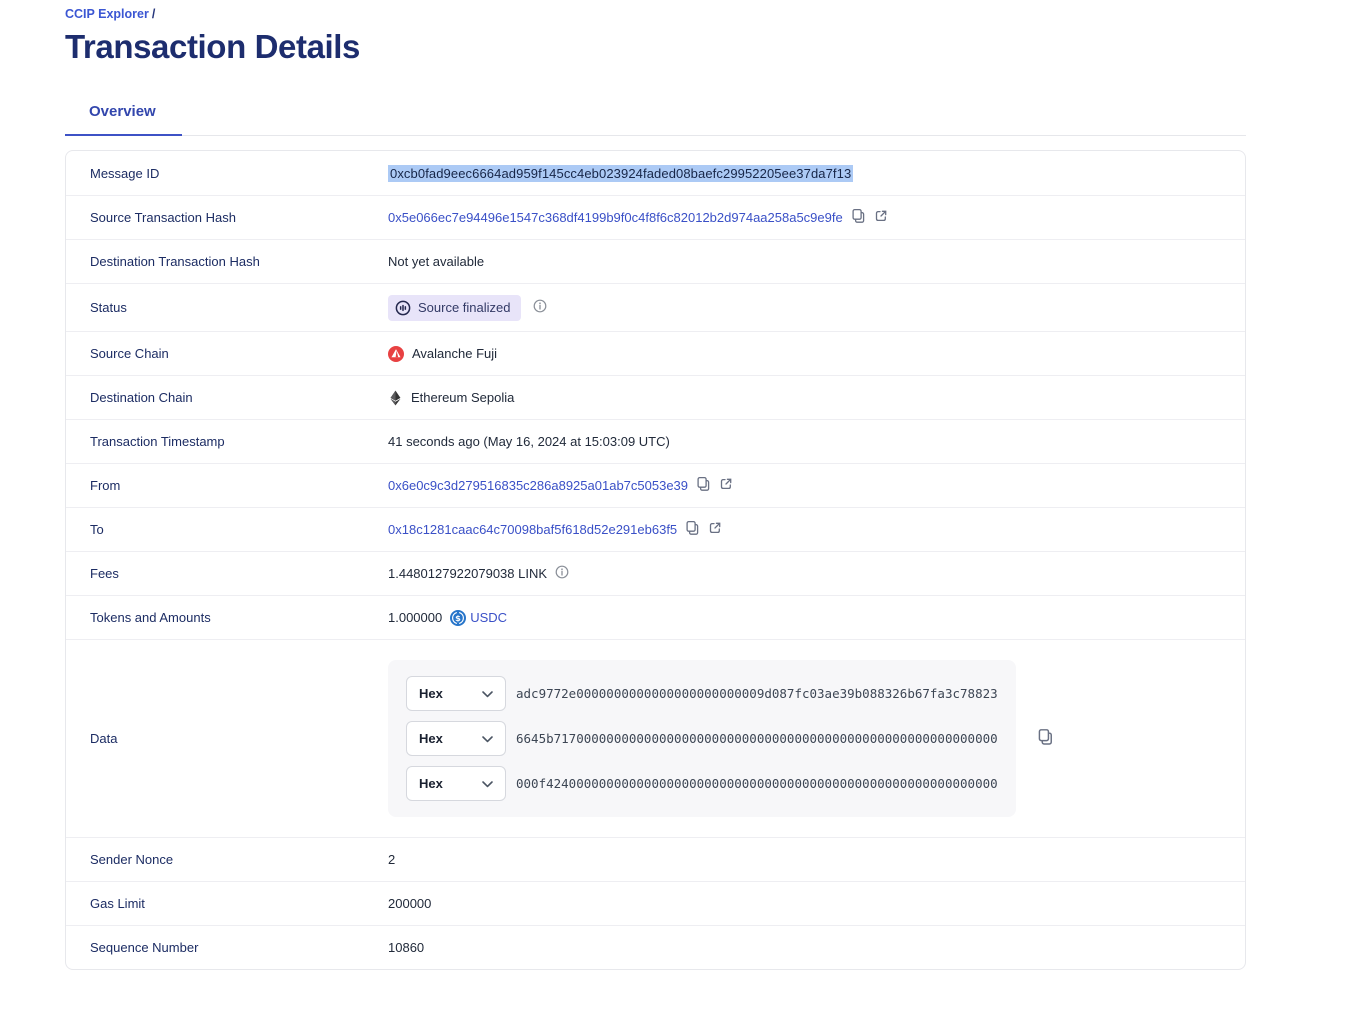  Describe the element at coordinates (403, 308) in the screenshot. I see `status-progress-icon` at that location.